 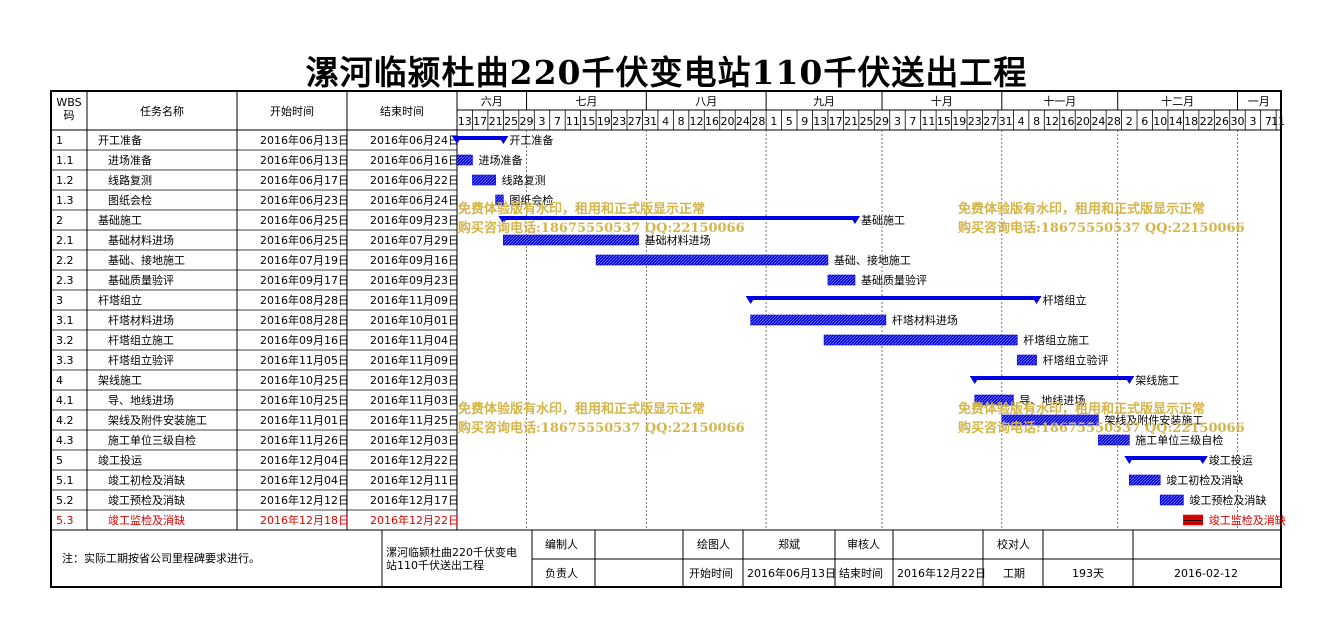 What do you see at coordinates (141, 280) in the screenshot?
I see `task-name: 基础质量验评` at bounding box center [141, 280].